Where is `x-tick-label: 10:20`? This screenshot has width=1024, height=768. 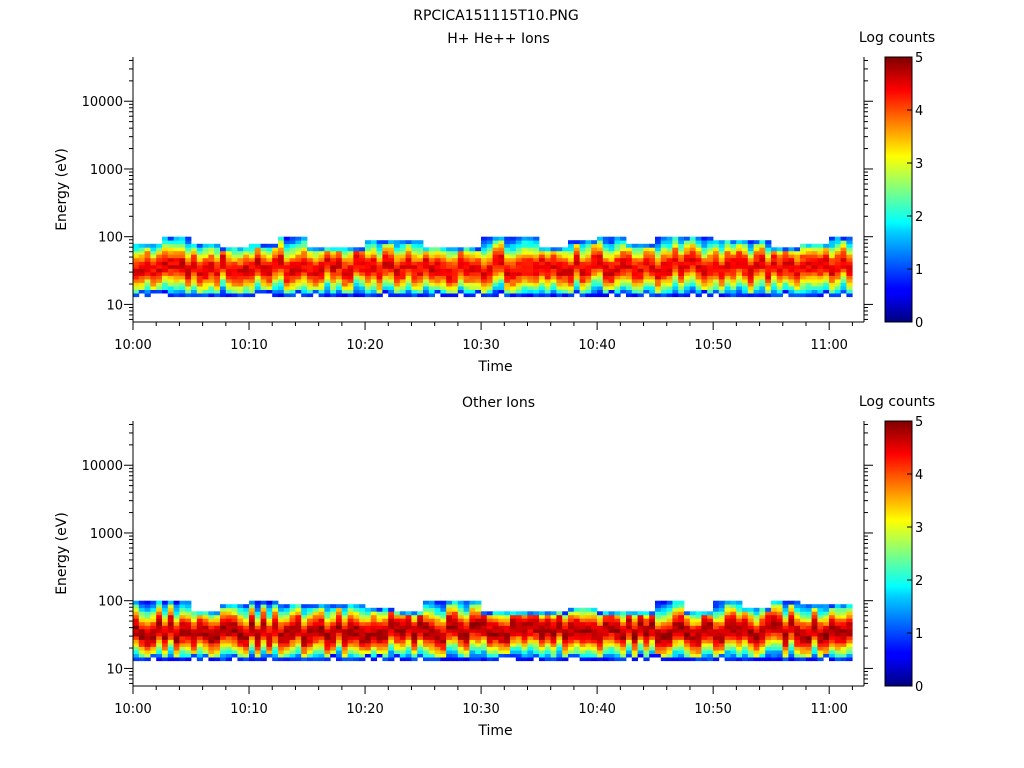
x-tick-label: 10:20 is located at coordinates (364, 709).